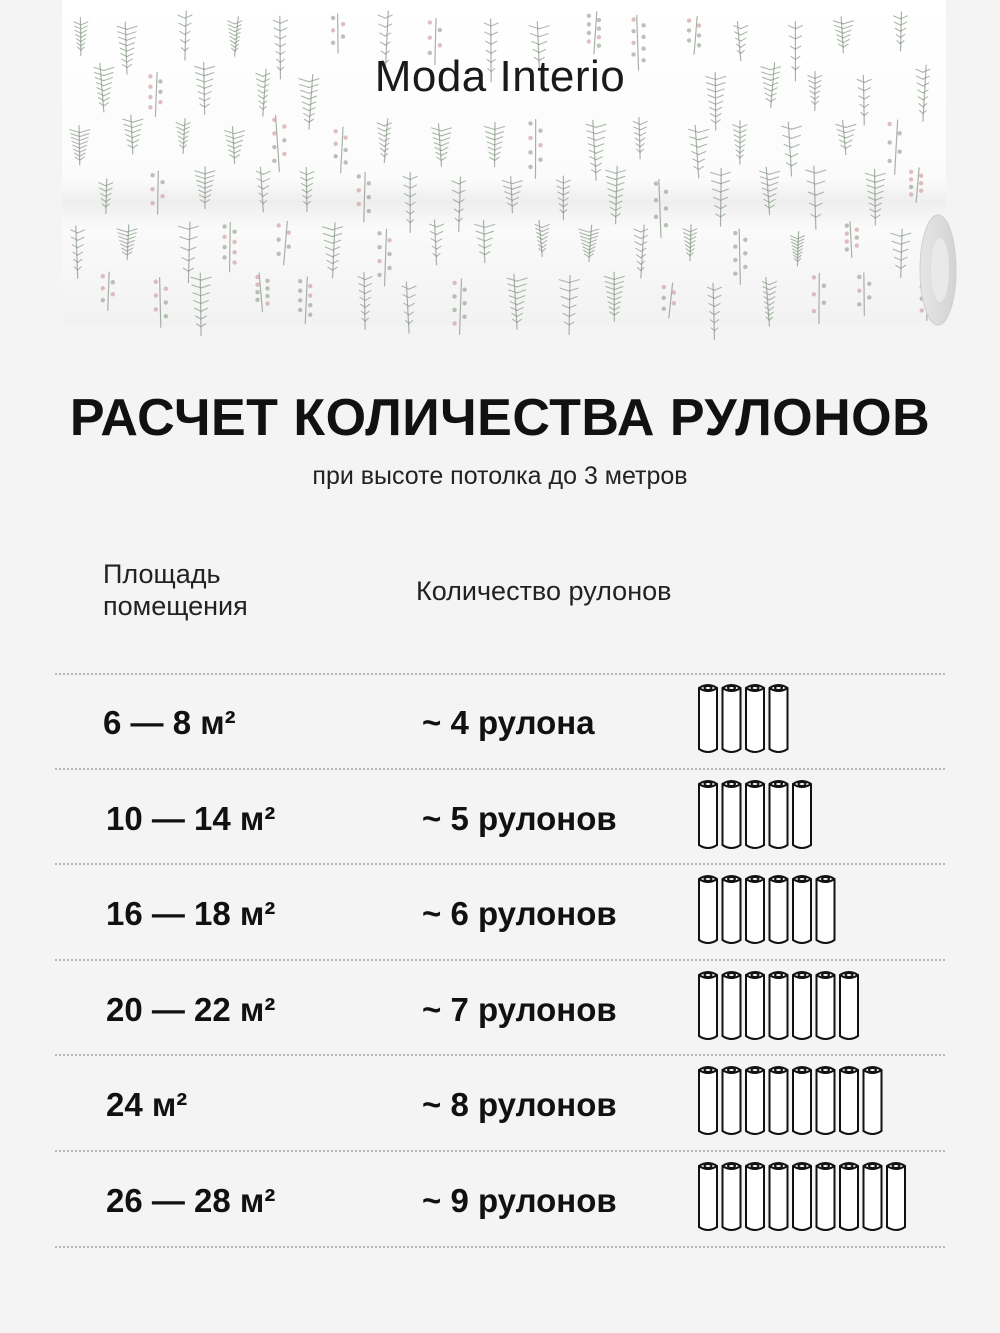 The width and height of the screenshot is (1000, 1333). I want to click on rolls-value: ~ 6 рулонов, so click(519, 913).